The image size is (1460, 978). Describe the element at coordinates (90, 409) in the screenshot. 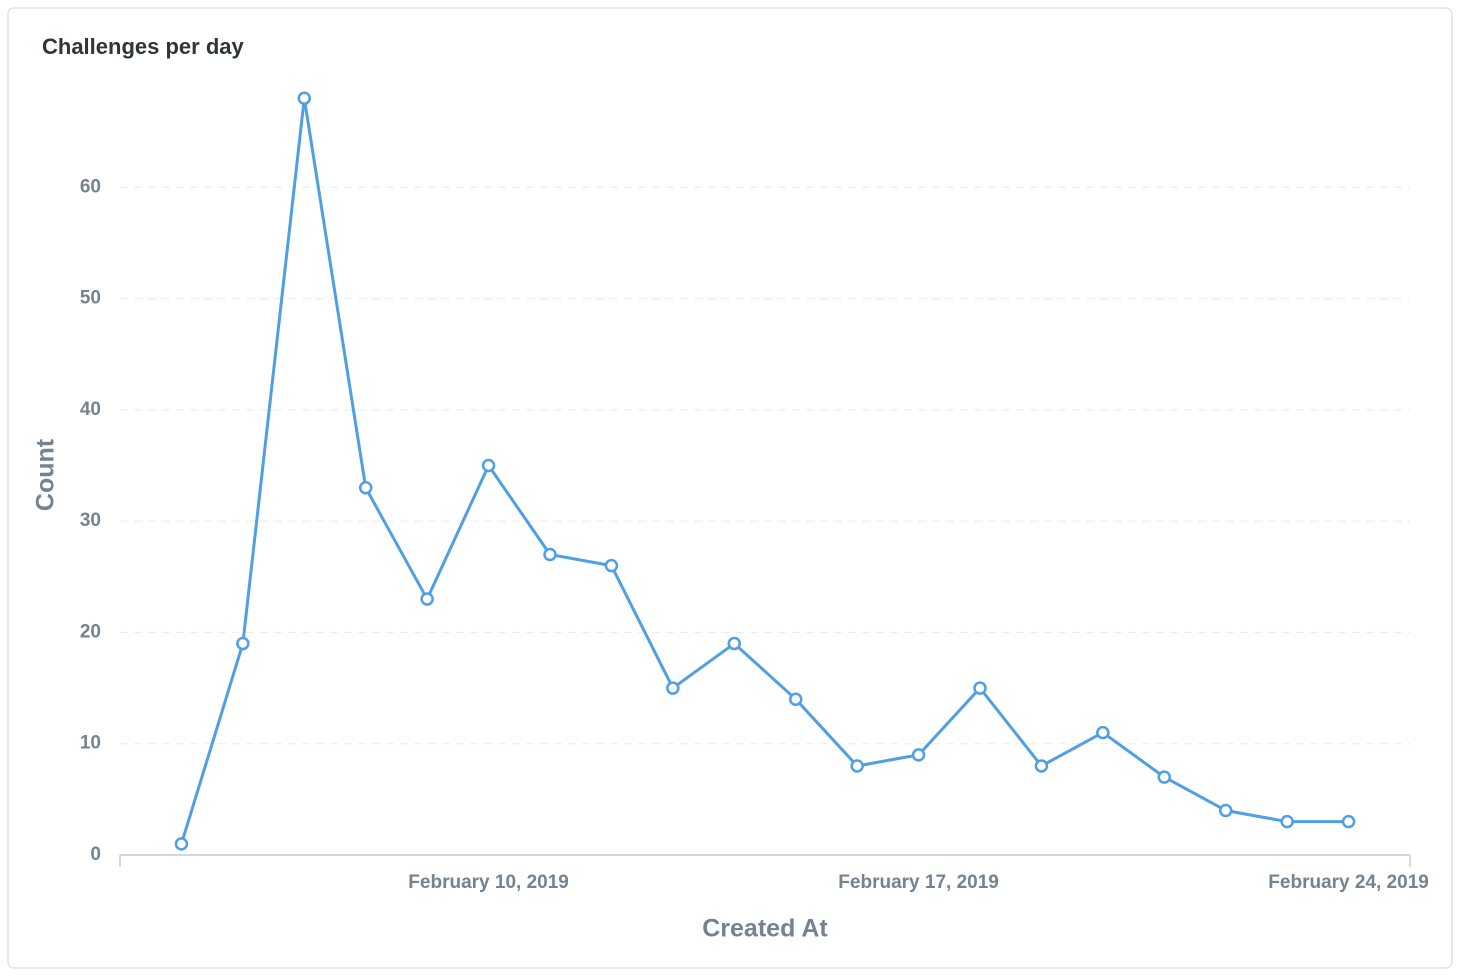

I see `y-tick-label: 40` at that location.